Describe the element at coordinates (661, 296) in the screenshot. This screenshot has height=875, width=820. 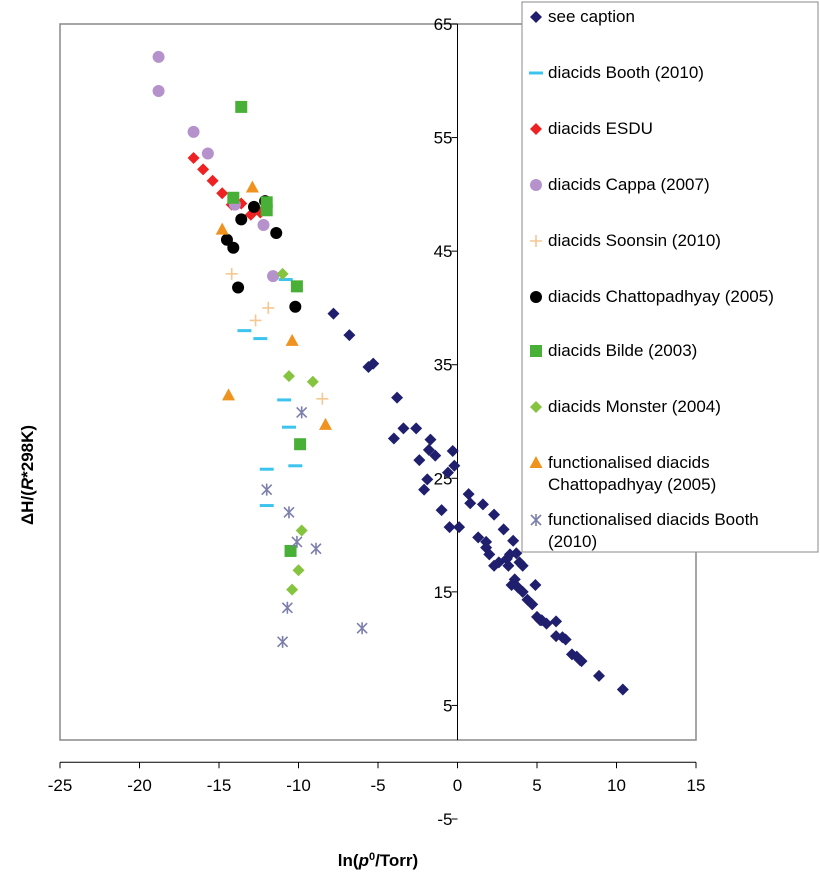
I see `legend-label: diacids Chattopadhyay (2005)` at that location.